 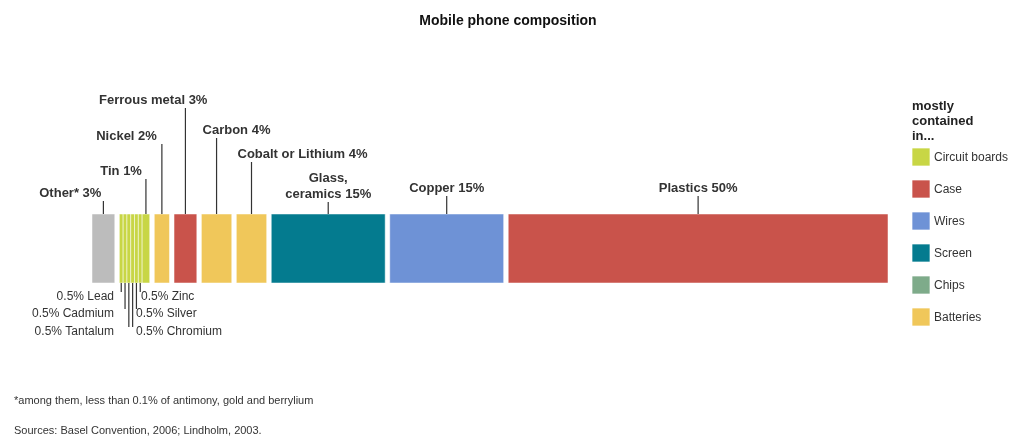 What do you see at coordinates (101, 296) in the screenshot?
I see `category-label: Lead` at bounding box center [101, 296].